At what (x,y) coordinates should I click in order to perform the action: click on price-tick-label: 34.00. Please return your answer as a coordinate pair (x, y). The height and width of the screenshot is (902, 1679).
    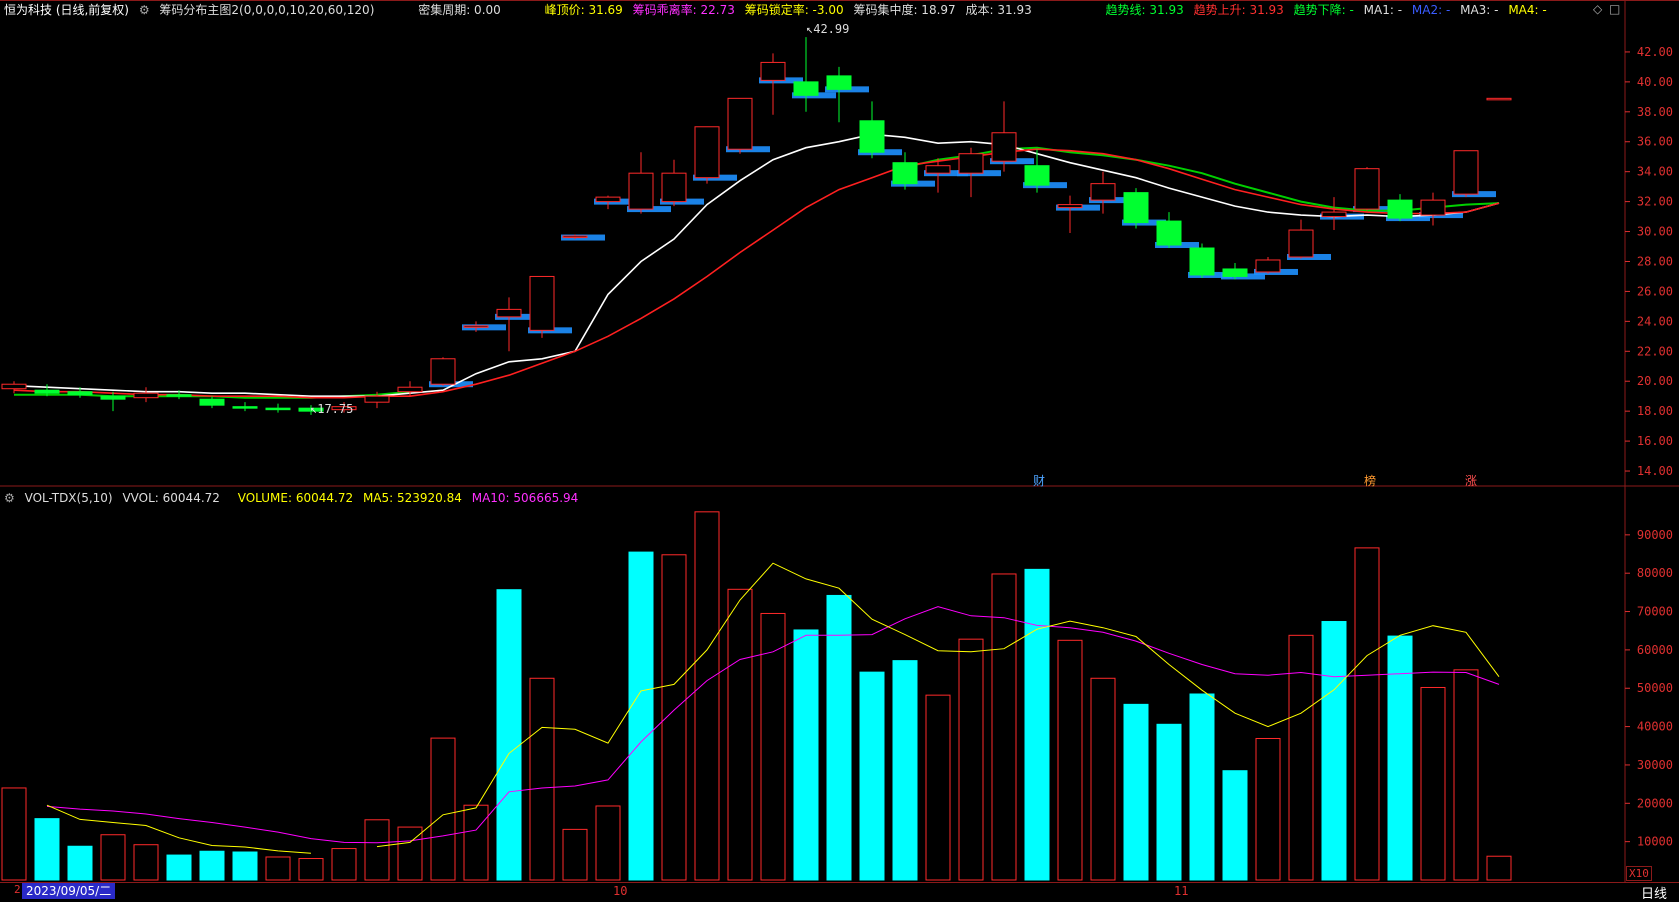
    Looking at the image, I should click on (1655, 172).